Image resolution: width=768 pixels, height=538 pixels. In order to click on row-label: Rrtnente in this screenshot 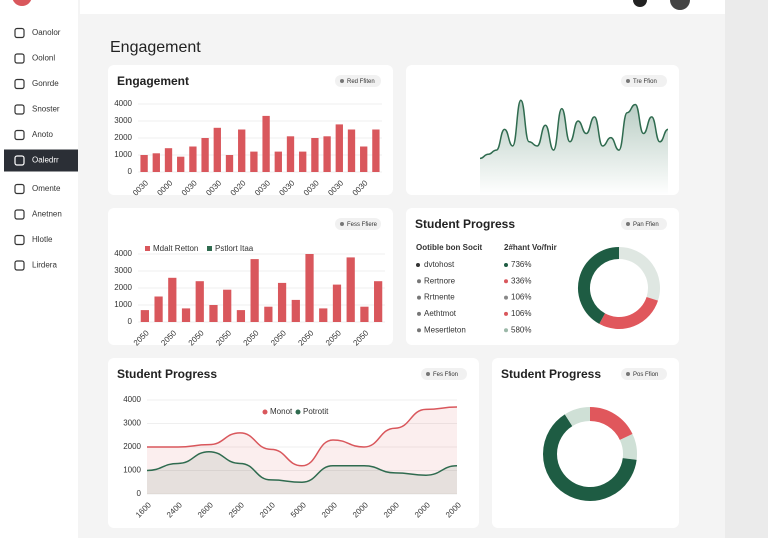, I will do `click(439, 297)`.